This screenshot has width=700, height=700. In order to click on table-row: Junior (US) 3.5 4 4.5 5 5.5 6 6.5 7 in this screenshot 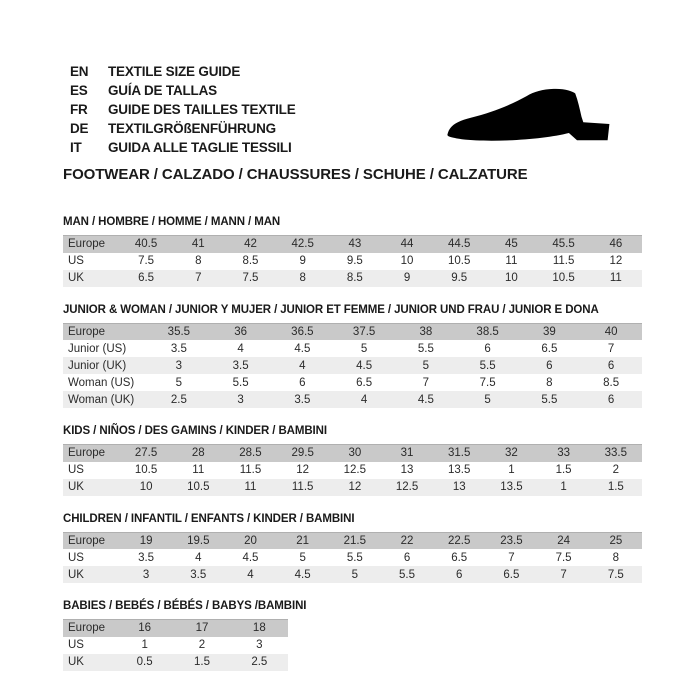, I will do `click(352, 348)`.